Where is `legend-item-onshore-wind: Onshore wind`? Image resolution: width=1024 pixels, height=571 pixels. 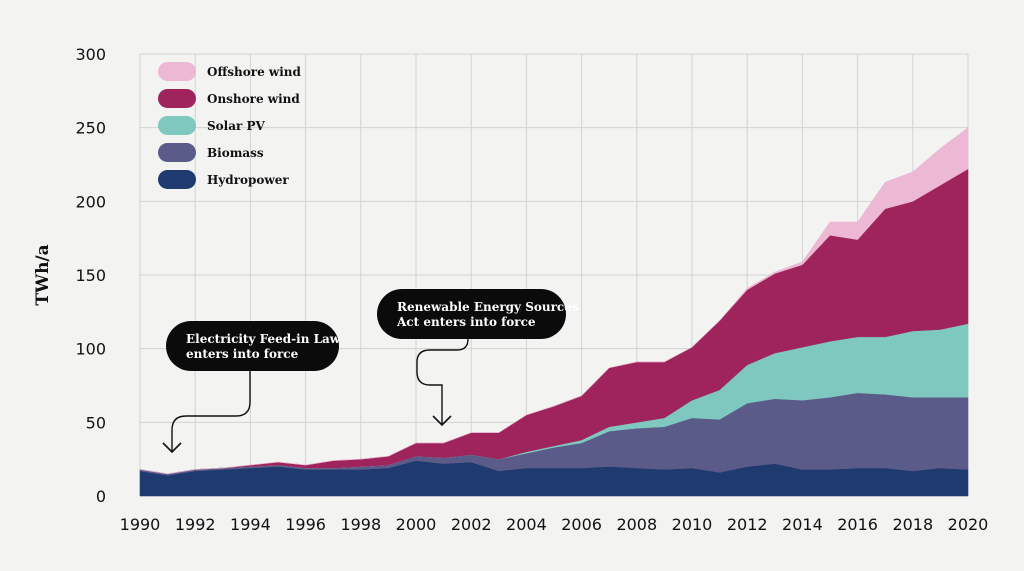
legend-item-onshore-wind: Onshore wind is located at coordinates (229, 98).